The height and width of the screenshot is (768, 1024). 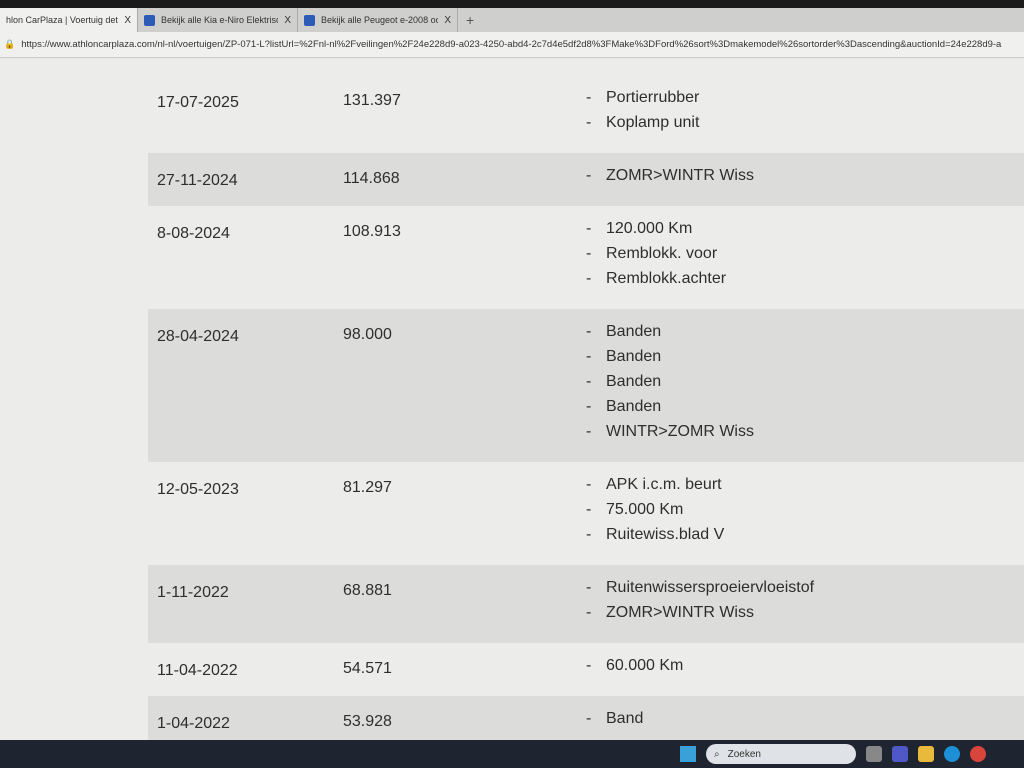 I want to click on tab-title: Bekijk alle Peugeot e-2008 occasi, so click(x=380, y=20).